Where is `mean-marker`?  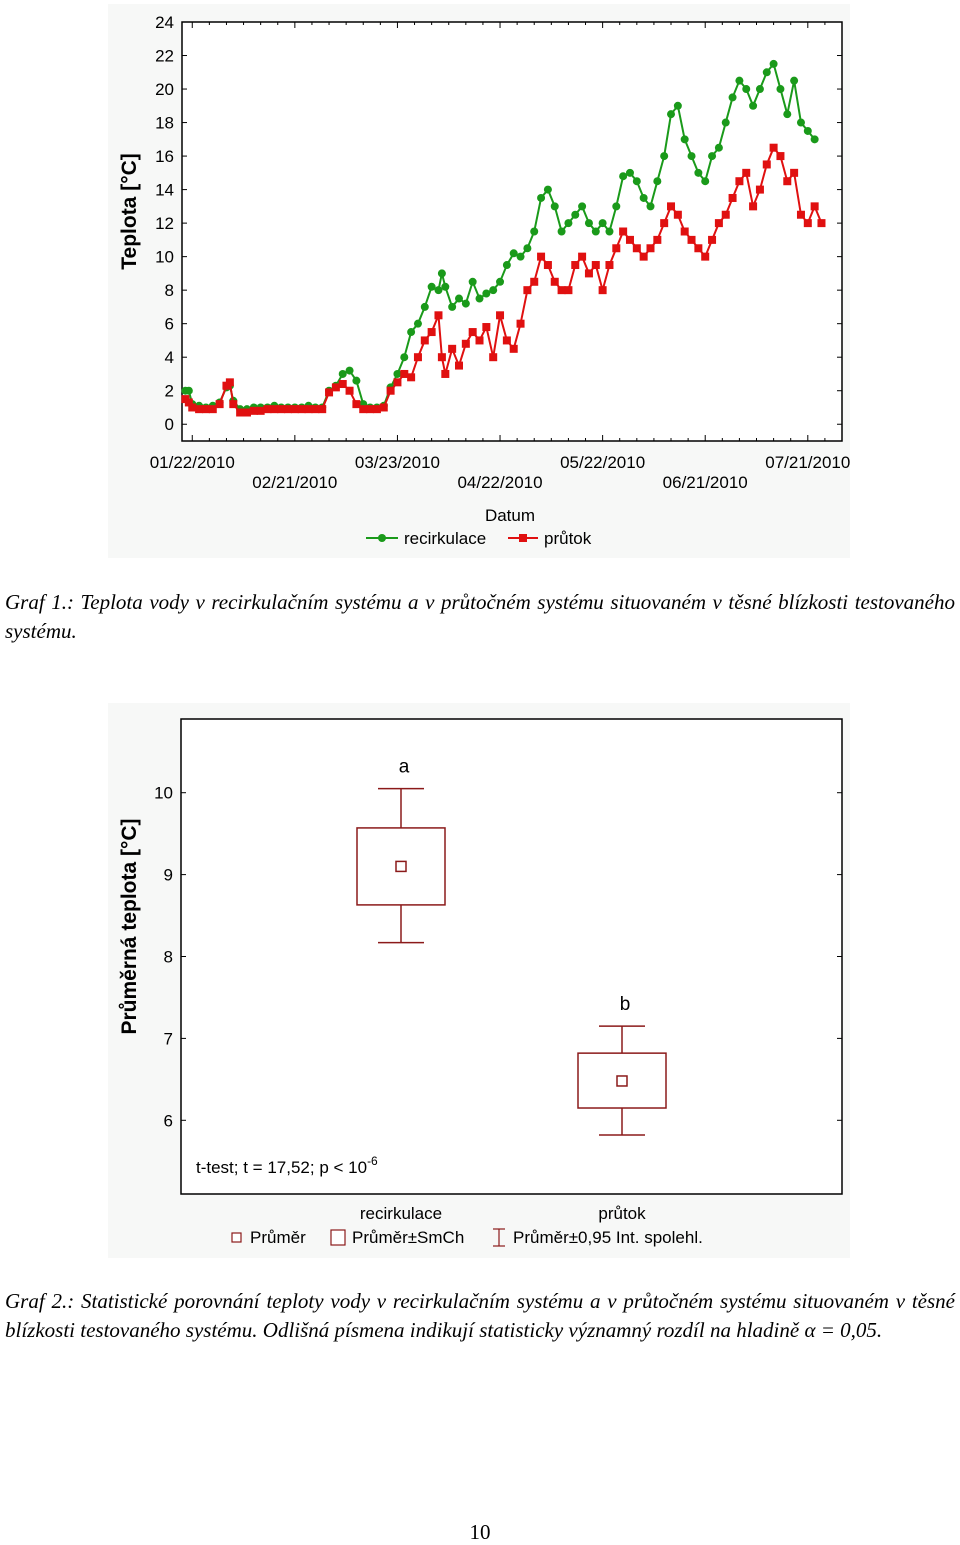
mean-marker is located at coordinates (622, 1081).